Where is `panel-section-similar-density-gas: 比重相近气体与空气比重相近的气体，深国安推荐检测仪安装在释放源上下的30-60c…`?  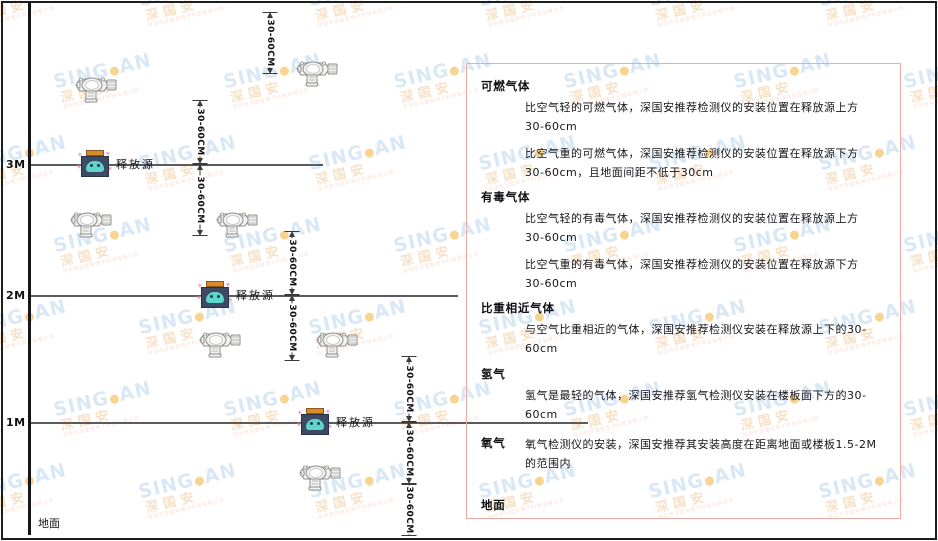
panel-section-similar-density-gas: 比重相近气体与空气比重相近的气体，深国安推荐检测仪安装在释放源上下的30-60c… is located at coordinates (683, 329).